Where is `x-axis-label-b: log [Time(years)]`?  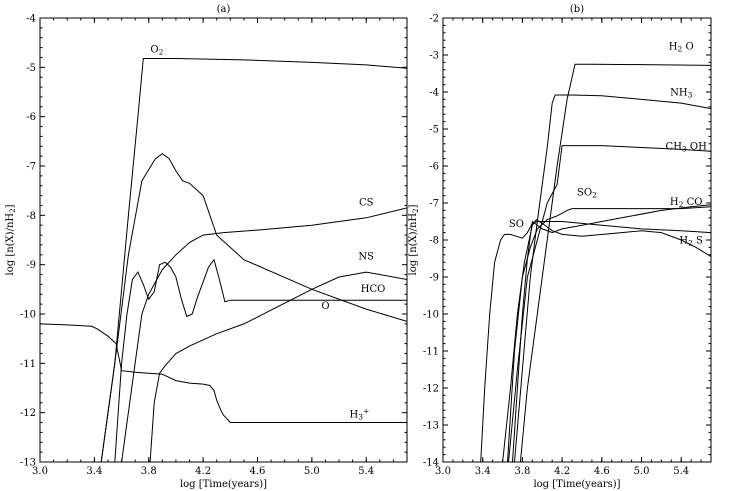 x-axis-label-b: log [Time(years)] is located at coordinates (576, 484).